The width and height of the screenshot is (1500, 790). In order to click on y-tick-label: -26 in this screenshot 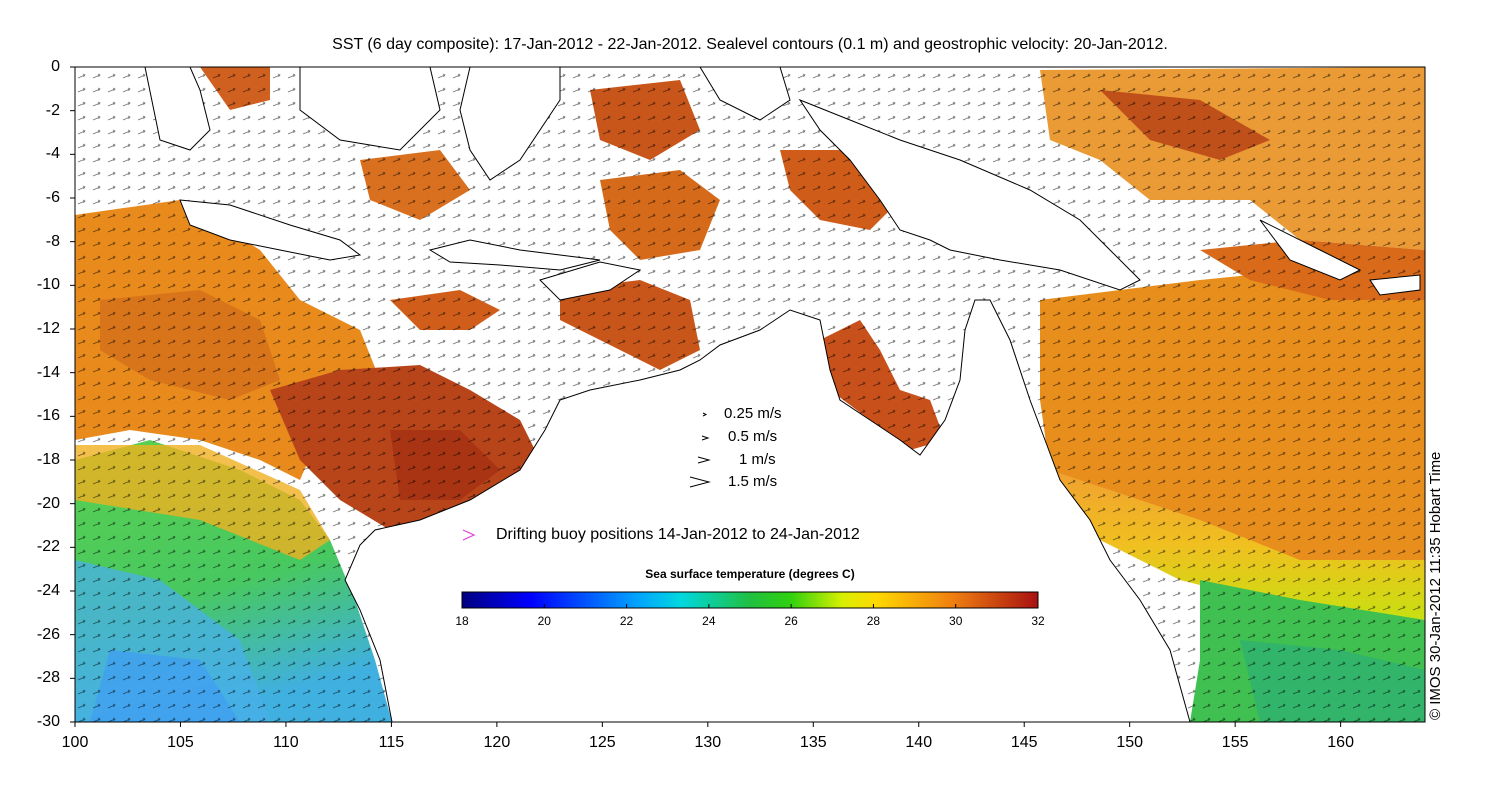, I will do `click(48, 634)`.